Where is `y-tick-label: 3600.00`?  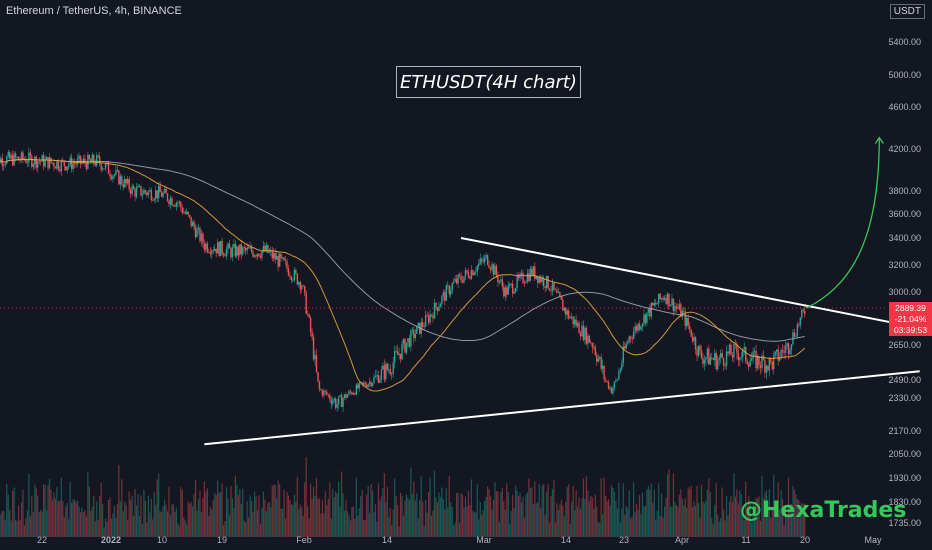
y-tick-label: 3600.00 is located at coordinates (904, 214).